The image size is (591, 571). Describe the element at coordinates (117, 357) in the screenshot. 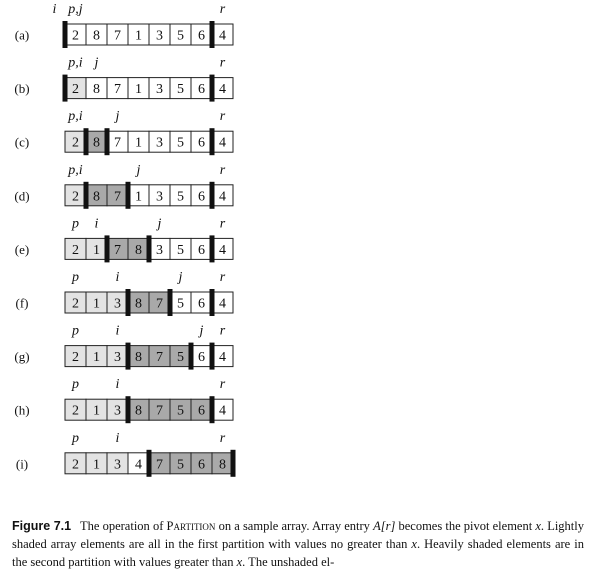

I see `row-g-cell-value-2: 3` at that location.